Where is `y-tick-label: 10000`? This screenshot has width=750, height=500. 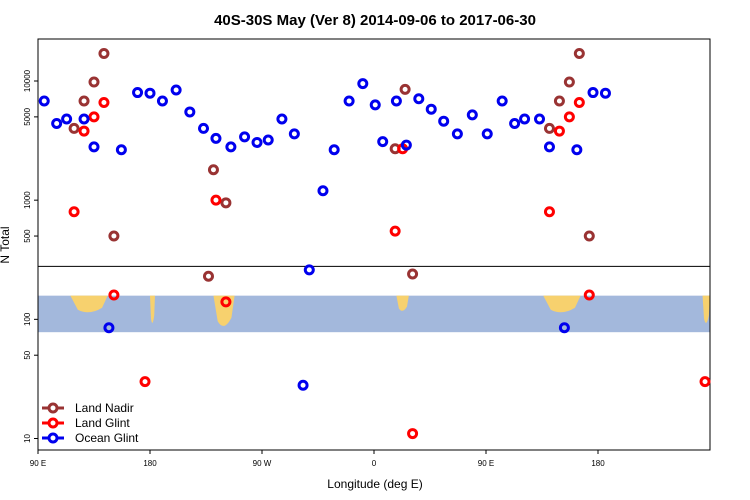
y-tick-label: 10000 is located at coordinates (27, 80).